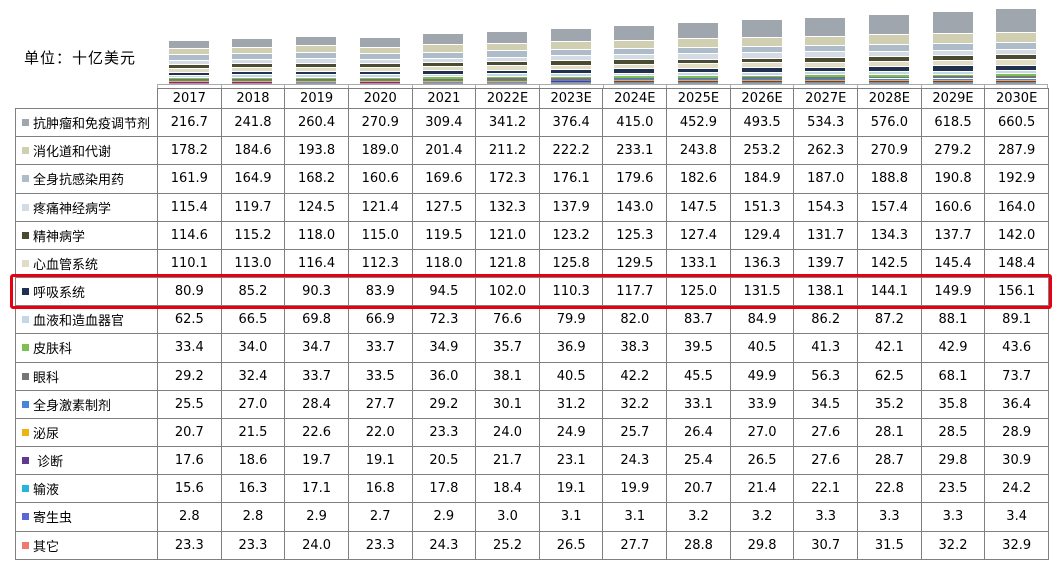 The width and height of the screenshot is (1054, 567). I want to click on chart-column-2026E, so click(762, 42).